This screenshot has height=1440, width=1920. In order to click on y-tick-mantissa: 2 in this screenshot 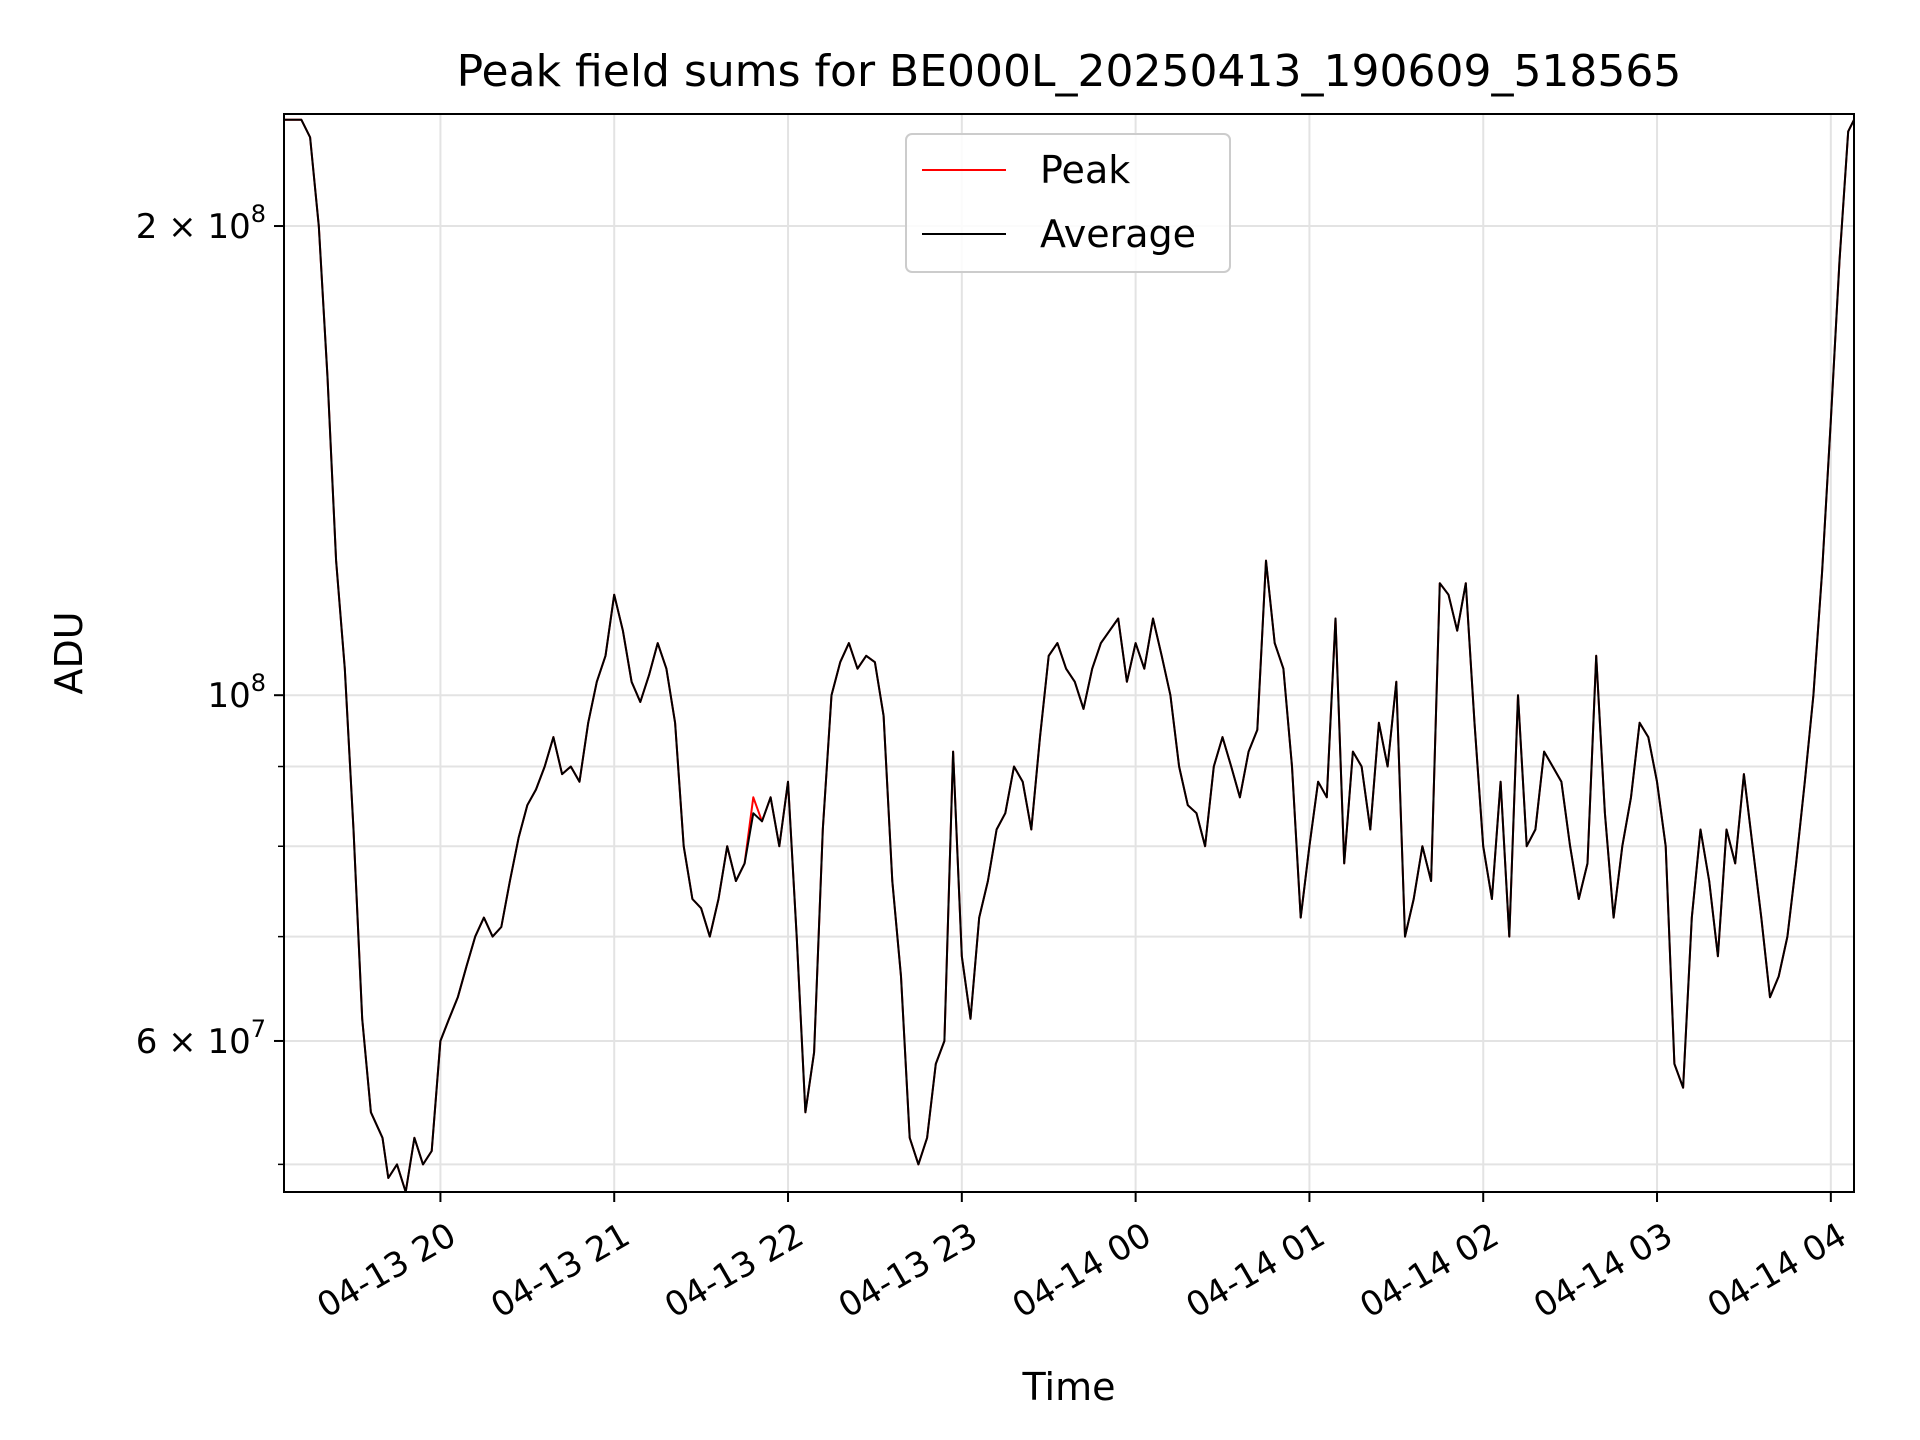, I will do `click(147, 227)`.